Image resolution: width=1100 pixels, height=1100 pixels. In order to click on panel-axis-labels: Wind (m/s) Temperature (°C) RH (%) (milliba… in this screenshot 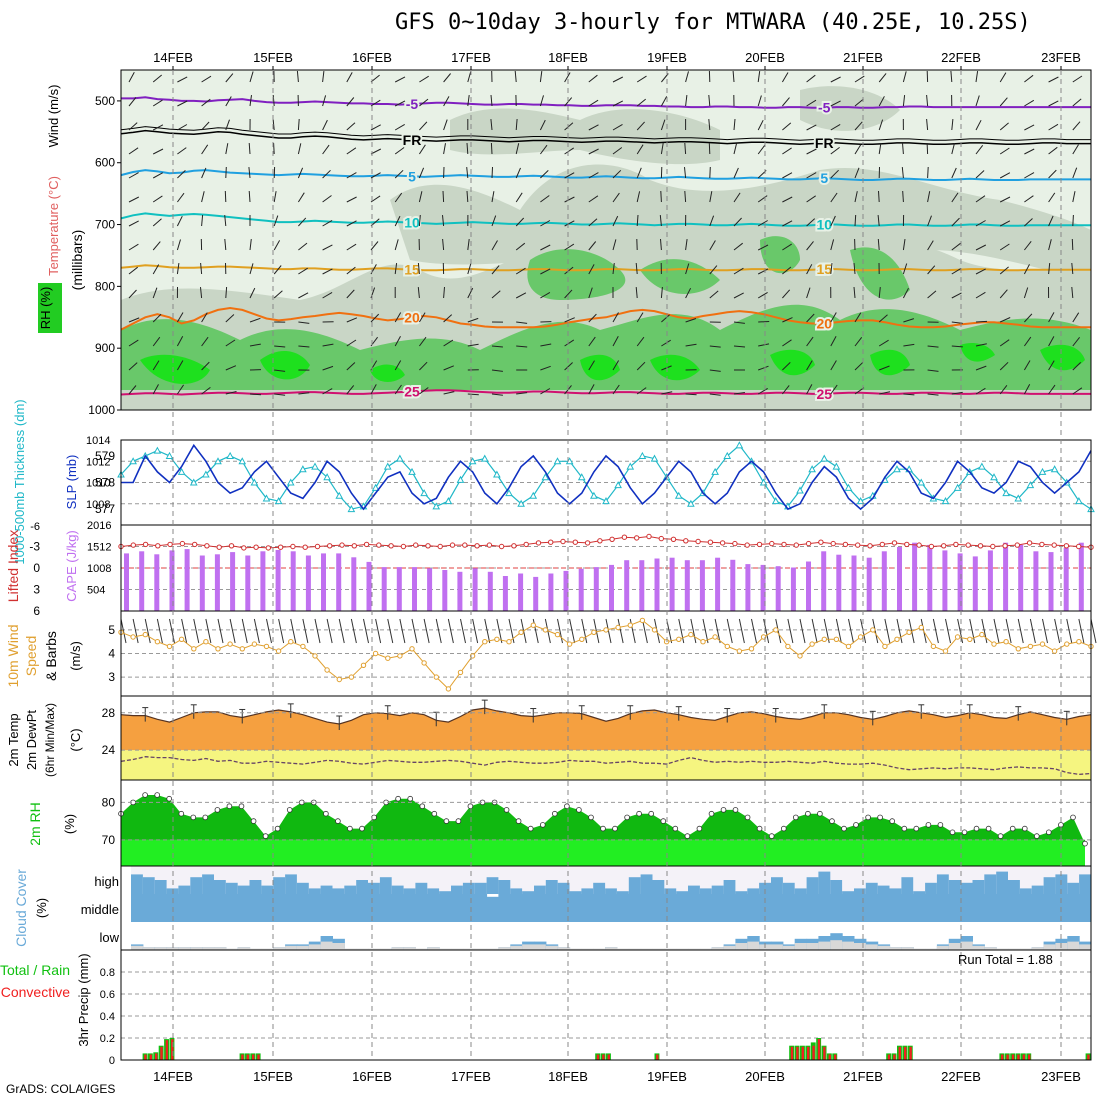, I will do `click(45, 566)`.